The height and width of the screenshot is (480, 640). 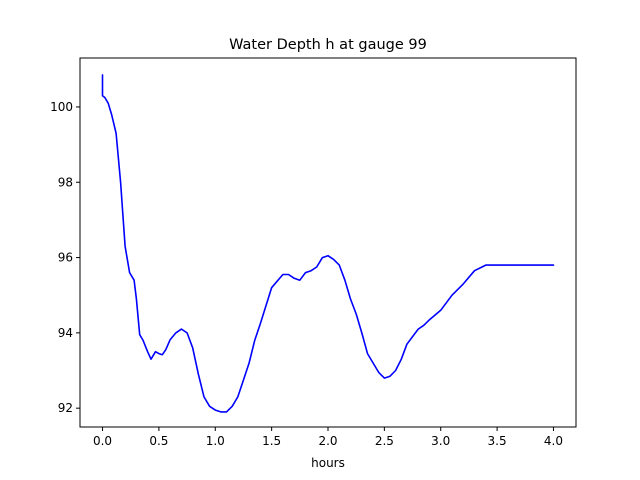 I want to click on y-axis: 92 94 96 98 100, so click(x=65, y=257).